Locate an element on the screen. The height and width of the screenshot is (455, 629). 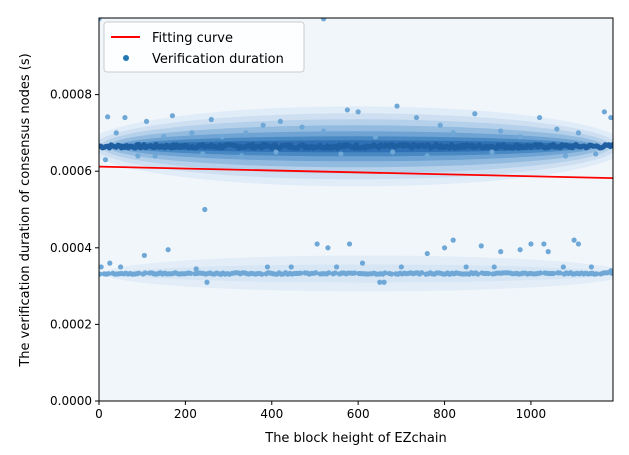
fitting-curve is located at coordinates (356, 172).